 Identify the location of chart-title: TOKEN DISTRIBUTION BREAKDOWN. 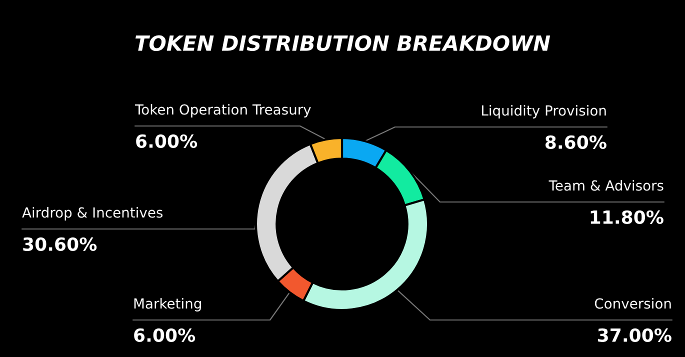
(342, 43).